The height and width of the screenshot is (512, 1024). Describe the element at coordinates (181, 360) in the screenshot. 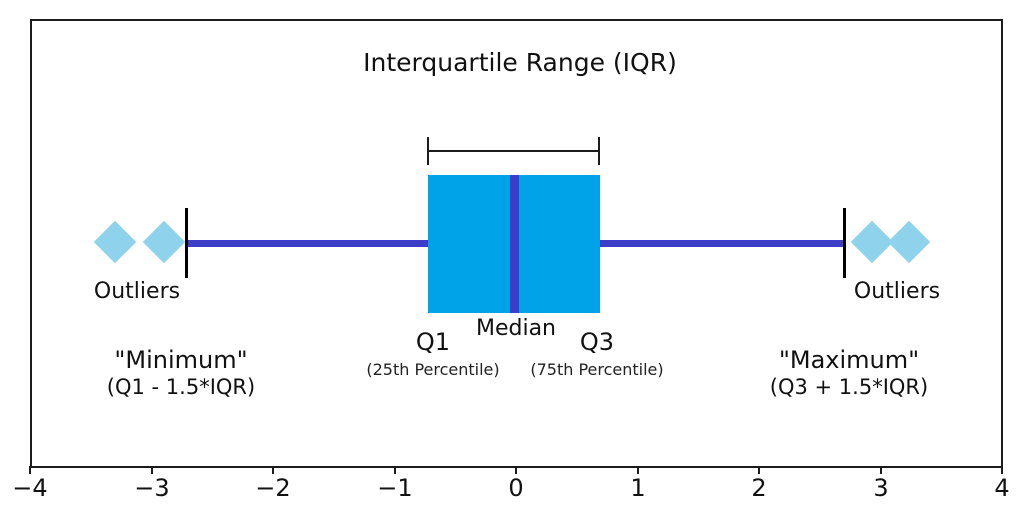

I see `minimum-label: "Minimum"` at that location.